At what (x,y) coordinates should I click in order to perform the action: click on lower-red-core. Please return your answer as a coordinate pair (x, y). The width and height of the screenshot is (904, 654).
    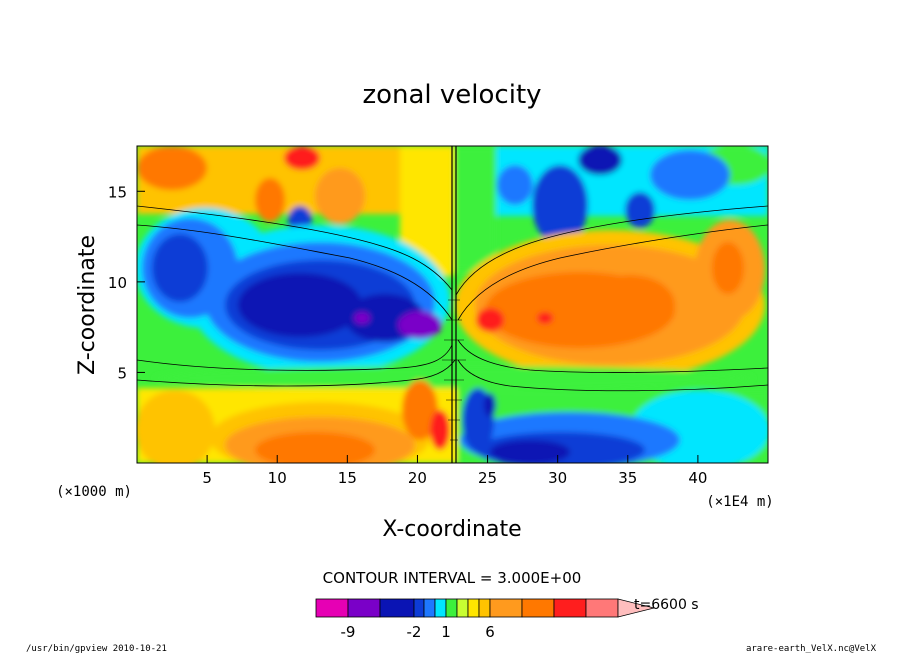
    Looking at the image, I should click on (440, 430).